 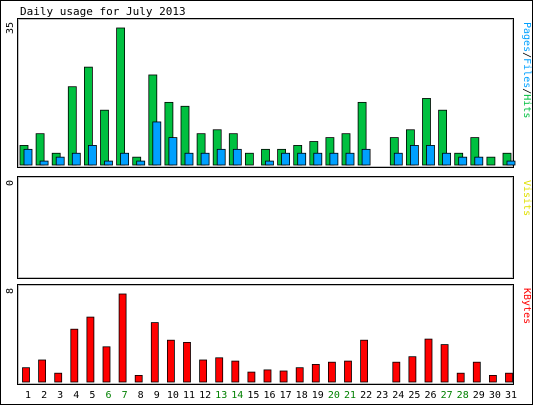 What do you see at coordinates (334, 395) in the screenshot?
I see `day-label: 20` at bounding box center [334, 395].